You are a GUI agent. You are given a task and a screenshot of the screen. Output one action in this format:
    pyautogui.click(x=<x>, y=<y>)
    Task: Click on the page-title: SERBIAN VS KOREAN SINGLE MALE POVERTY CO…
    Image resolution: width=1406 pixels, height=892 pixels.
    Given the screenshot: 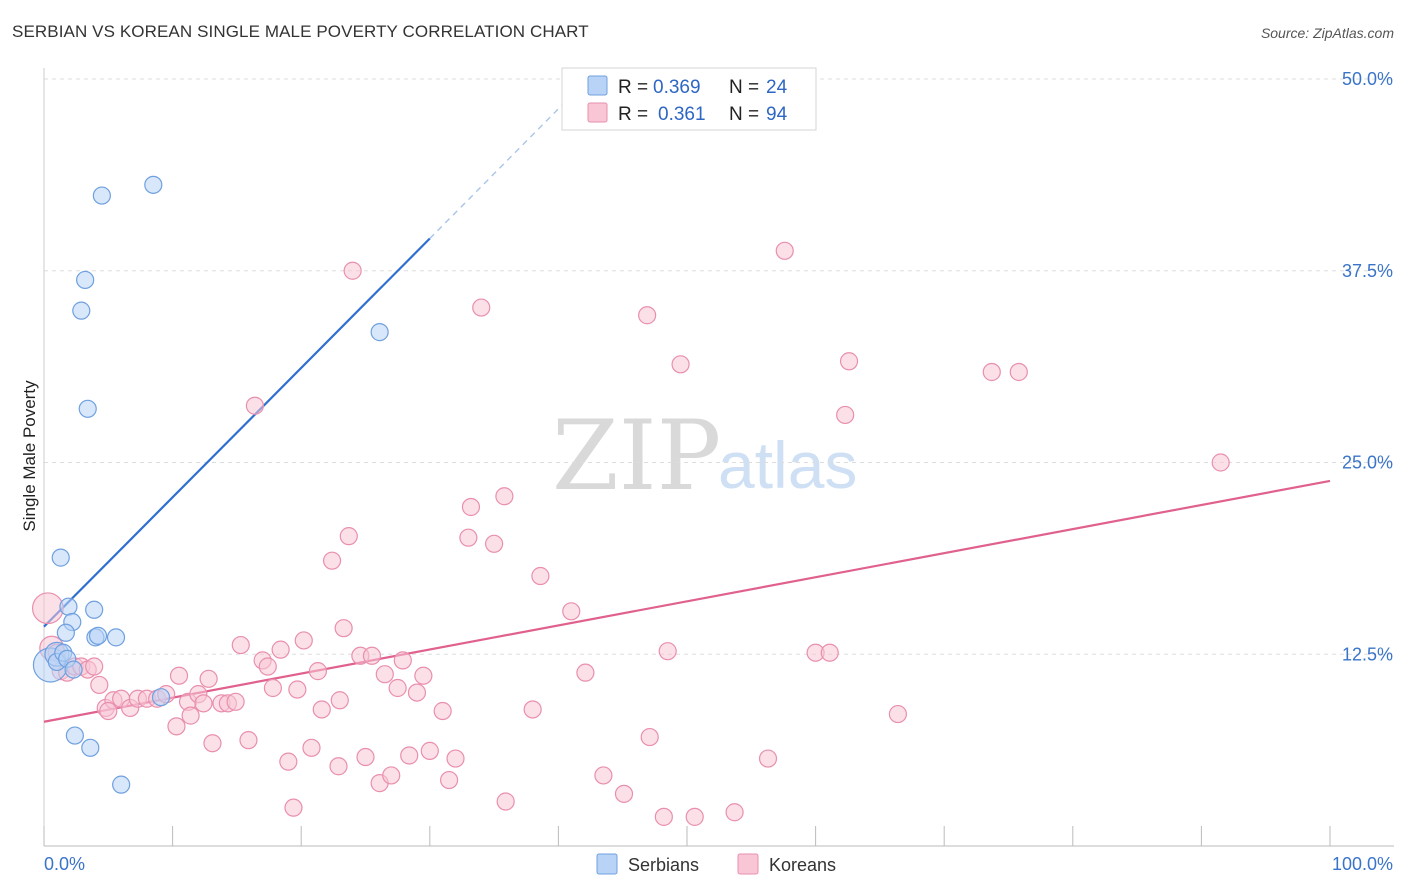 What is the action you would take?
    pyautogui.click(x=300, y=31)
    